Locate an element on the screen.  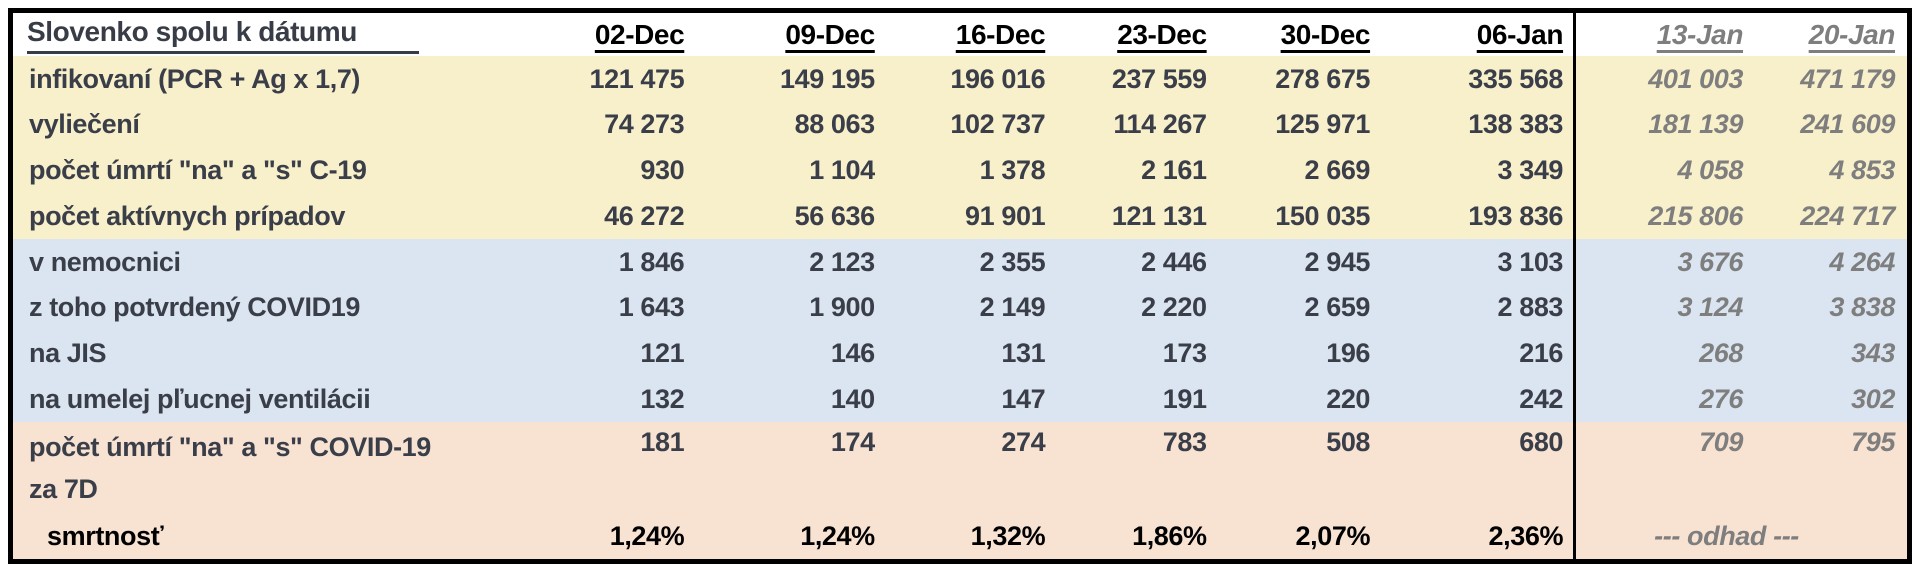
row-label: v nemocnici is located at coordinates (228, 262).